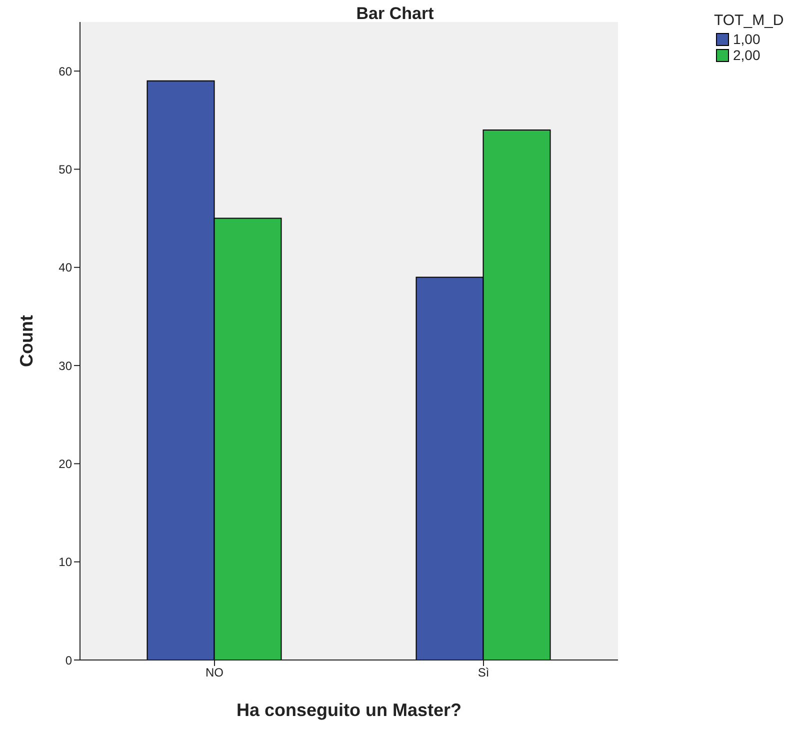 The image size is (812, 738). What do you see at coordinates (749, 20) in the screenshot?
I see `legend-title: TOT_M_D` at bounding box center [749, 20].